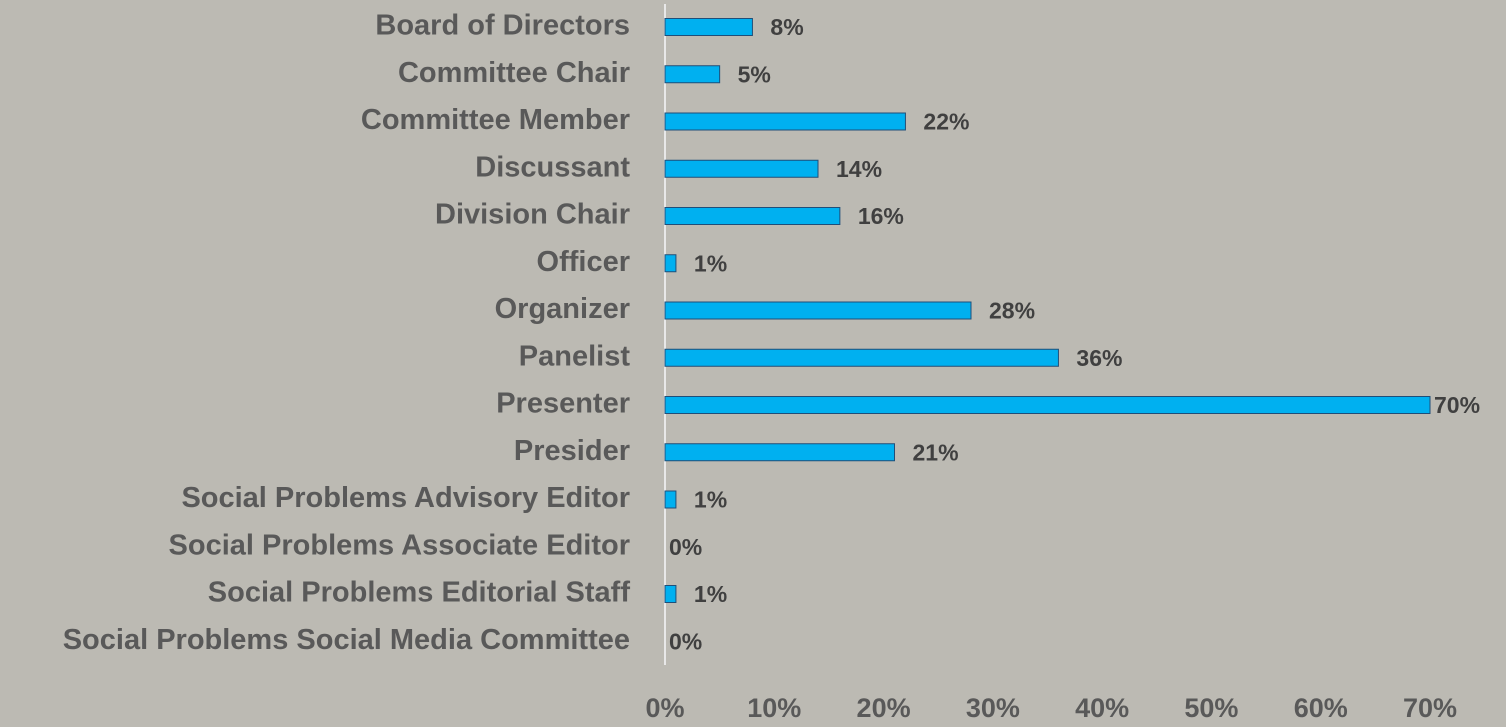 Image resolution: width=1506 pixels, height=727 pixels. What do you see at coordinates (664, 708) in the screenshot?
I see `x-tick-label: 0%` at bounding box center [664, 708].